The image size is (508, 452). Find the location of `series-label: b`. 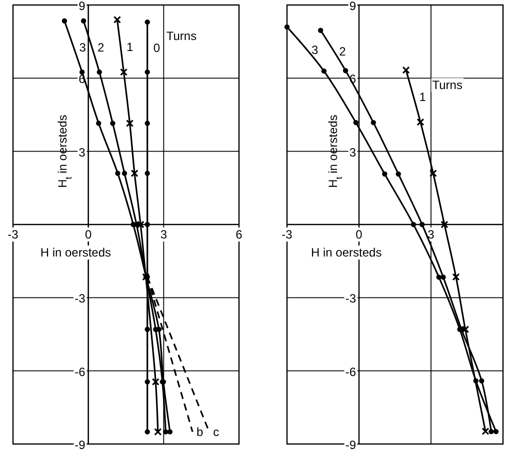

series-label: b is located at coordinates (200, 431).